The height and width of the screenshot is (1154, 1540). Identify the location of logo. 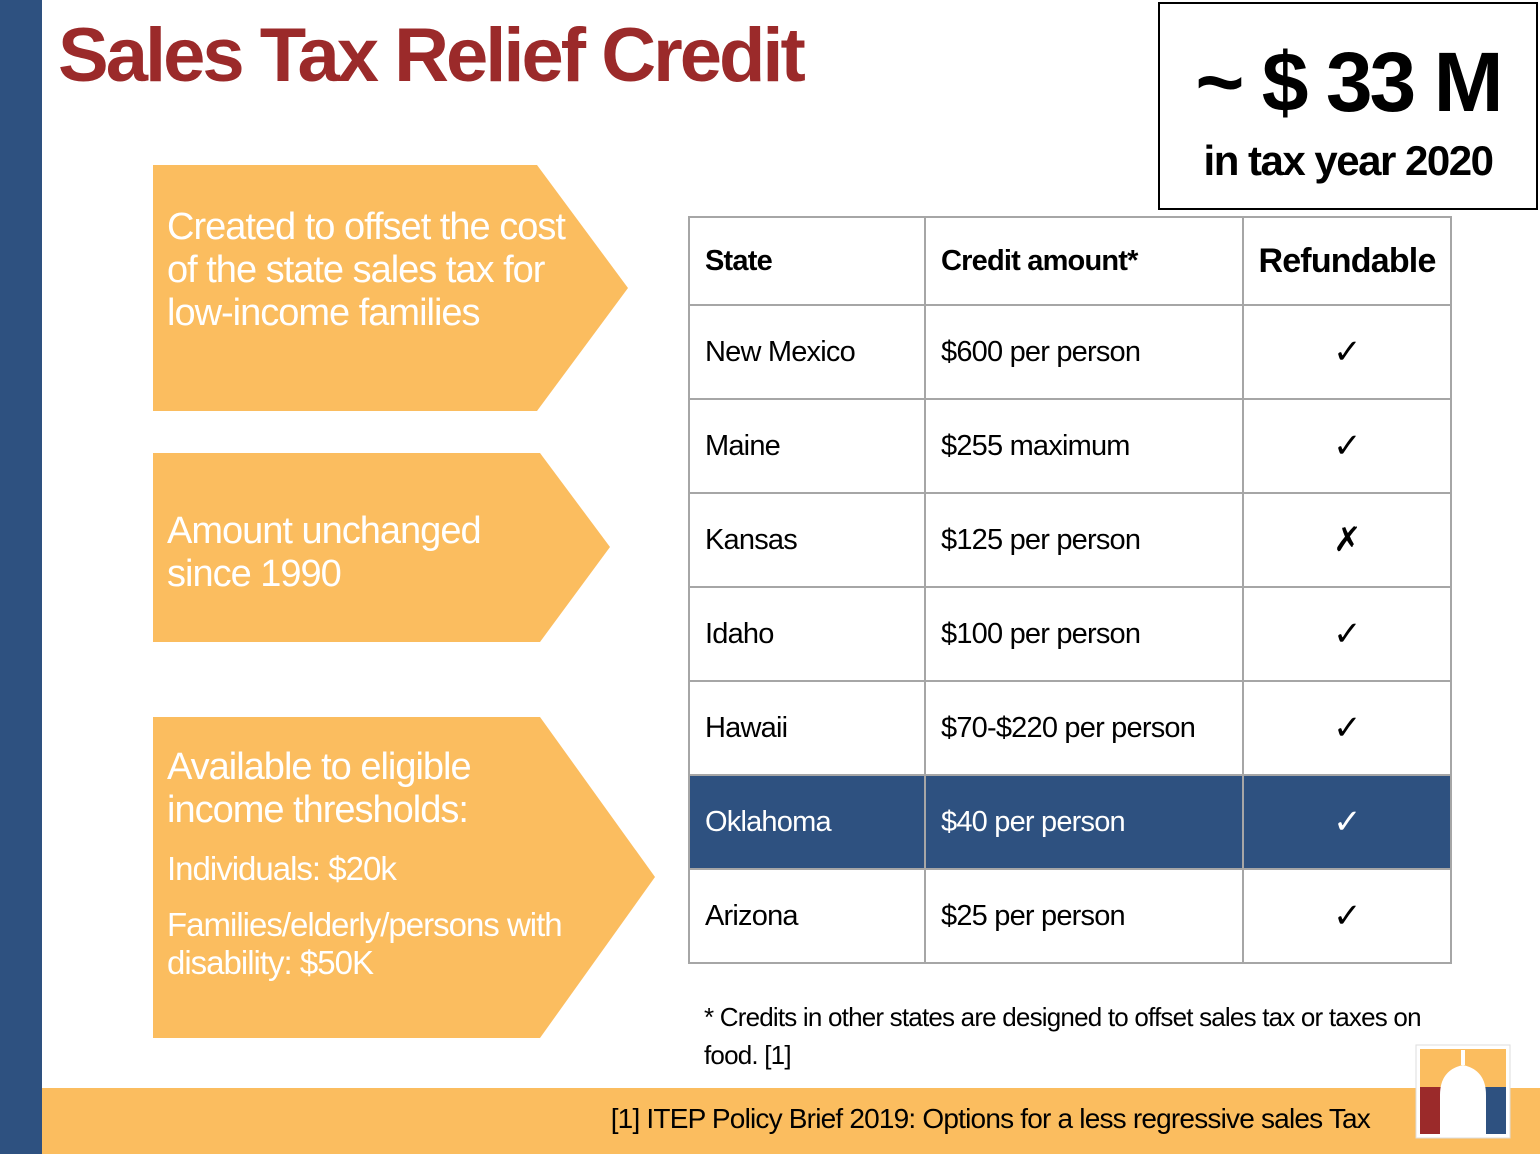
(1463, 1091).